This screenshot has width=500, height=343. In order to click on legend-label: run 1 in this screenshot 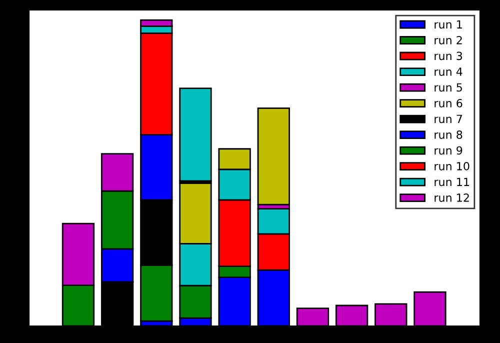, I will do `click(448, 24)`.